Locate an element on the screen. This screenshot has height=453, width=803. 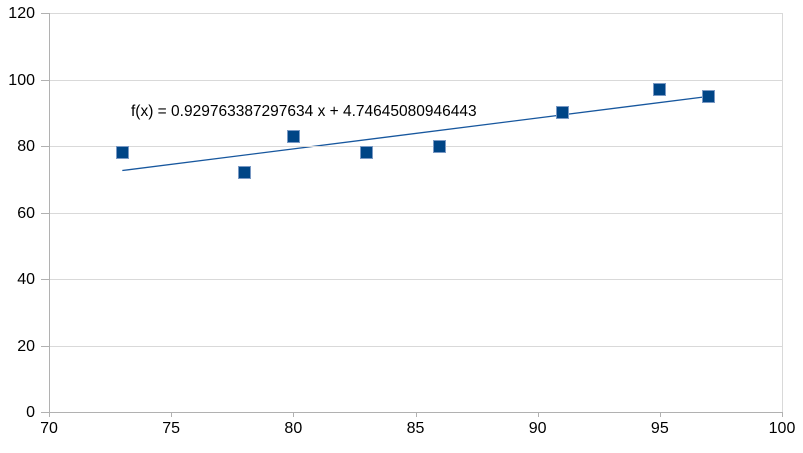
y-axis-tick-label: 120 is located at coordinates (21, 13).